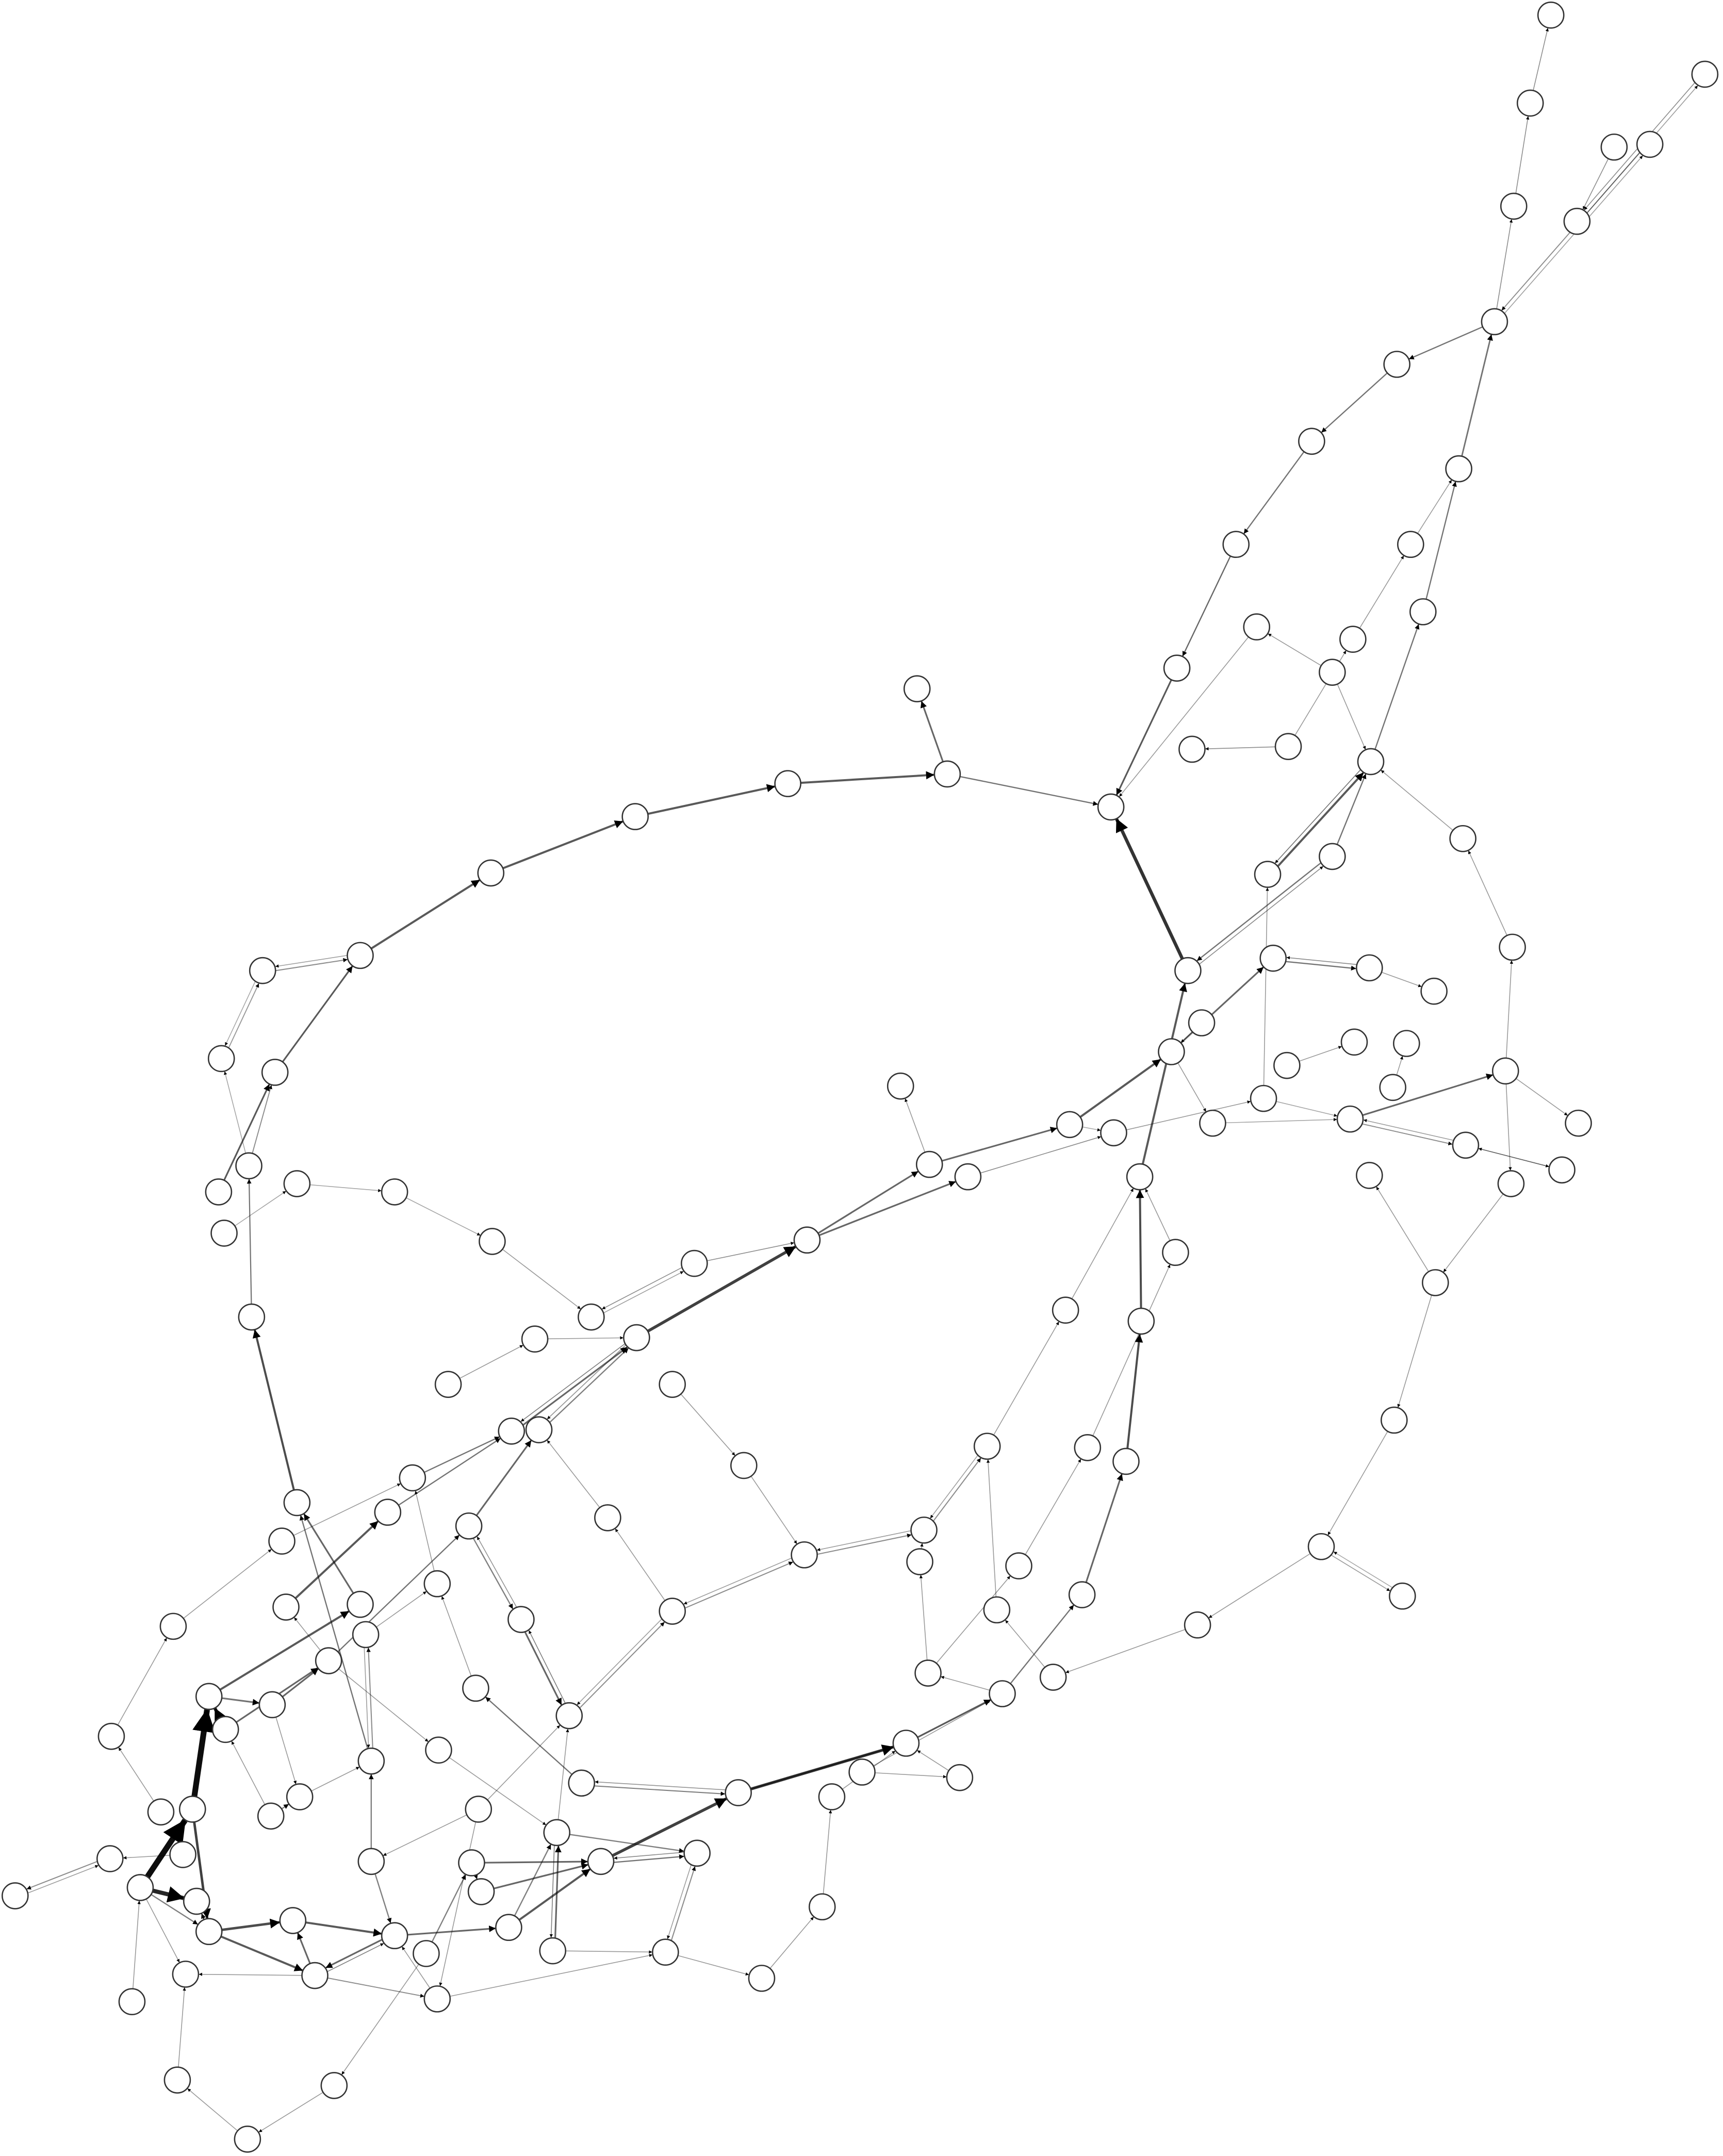 The height and width of the screenshot is (2156, 1723). I want to click on edge-a67-a72, so click(573, 1382).